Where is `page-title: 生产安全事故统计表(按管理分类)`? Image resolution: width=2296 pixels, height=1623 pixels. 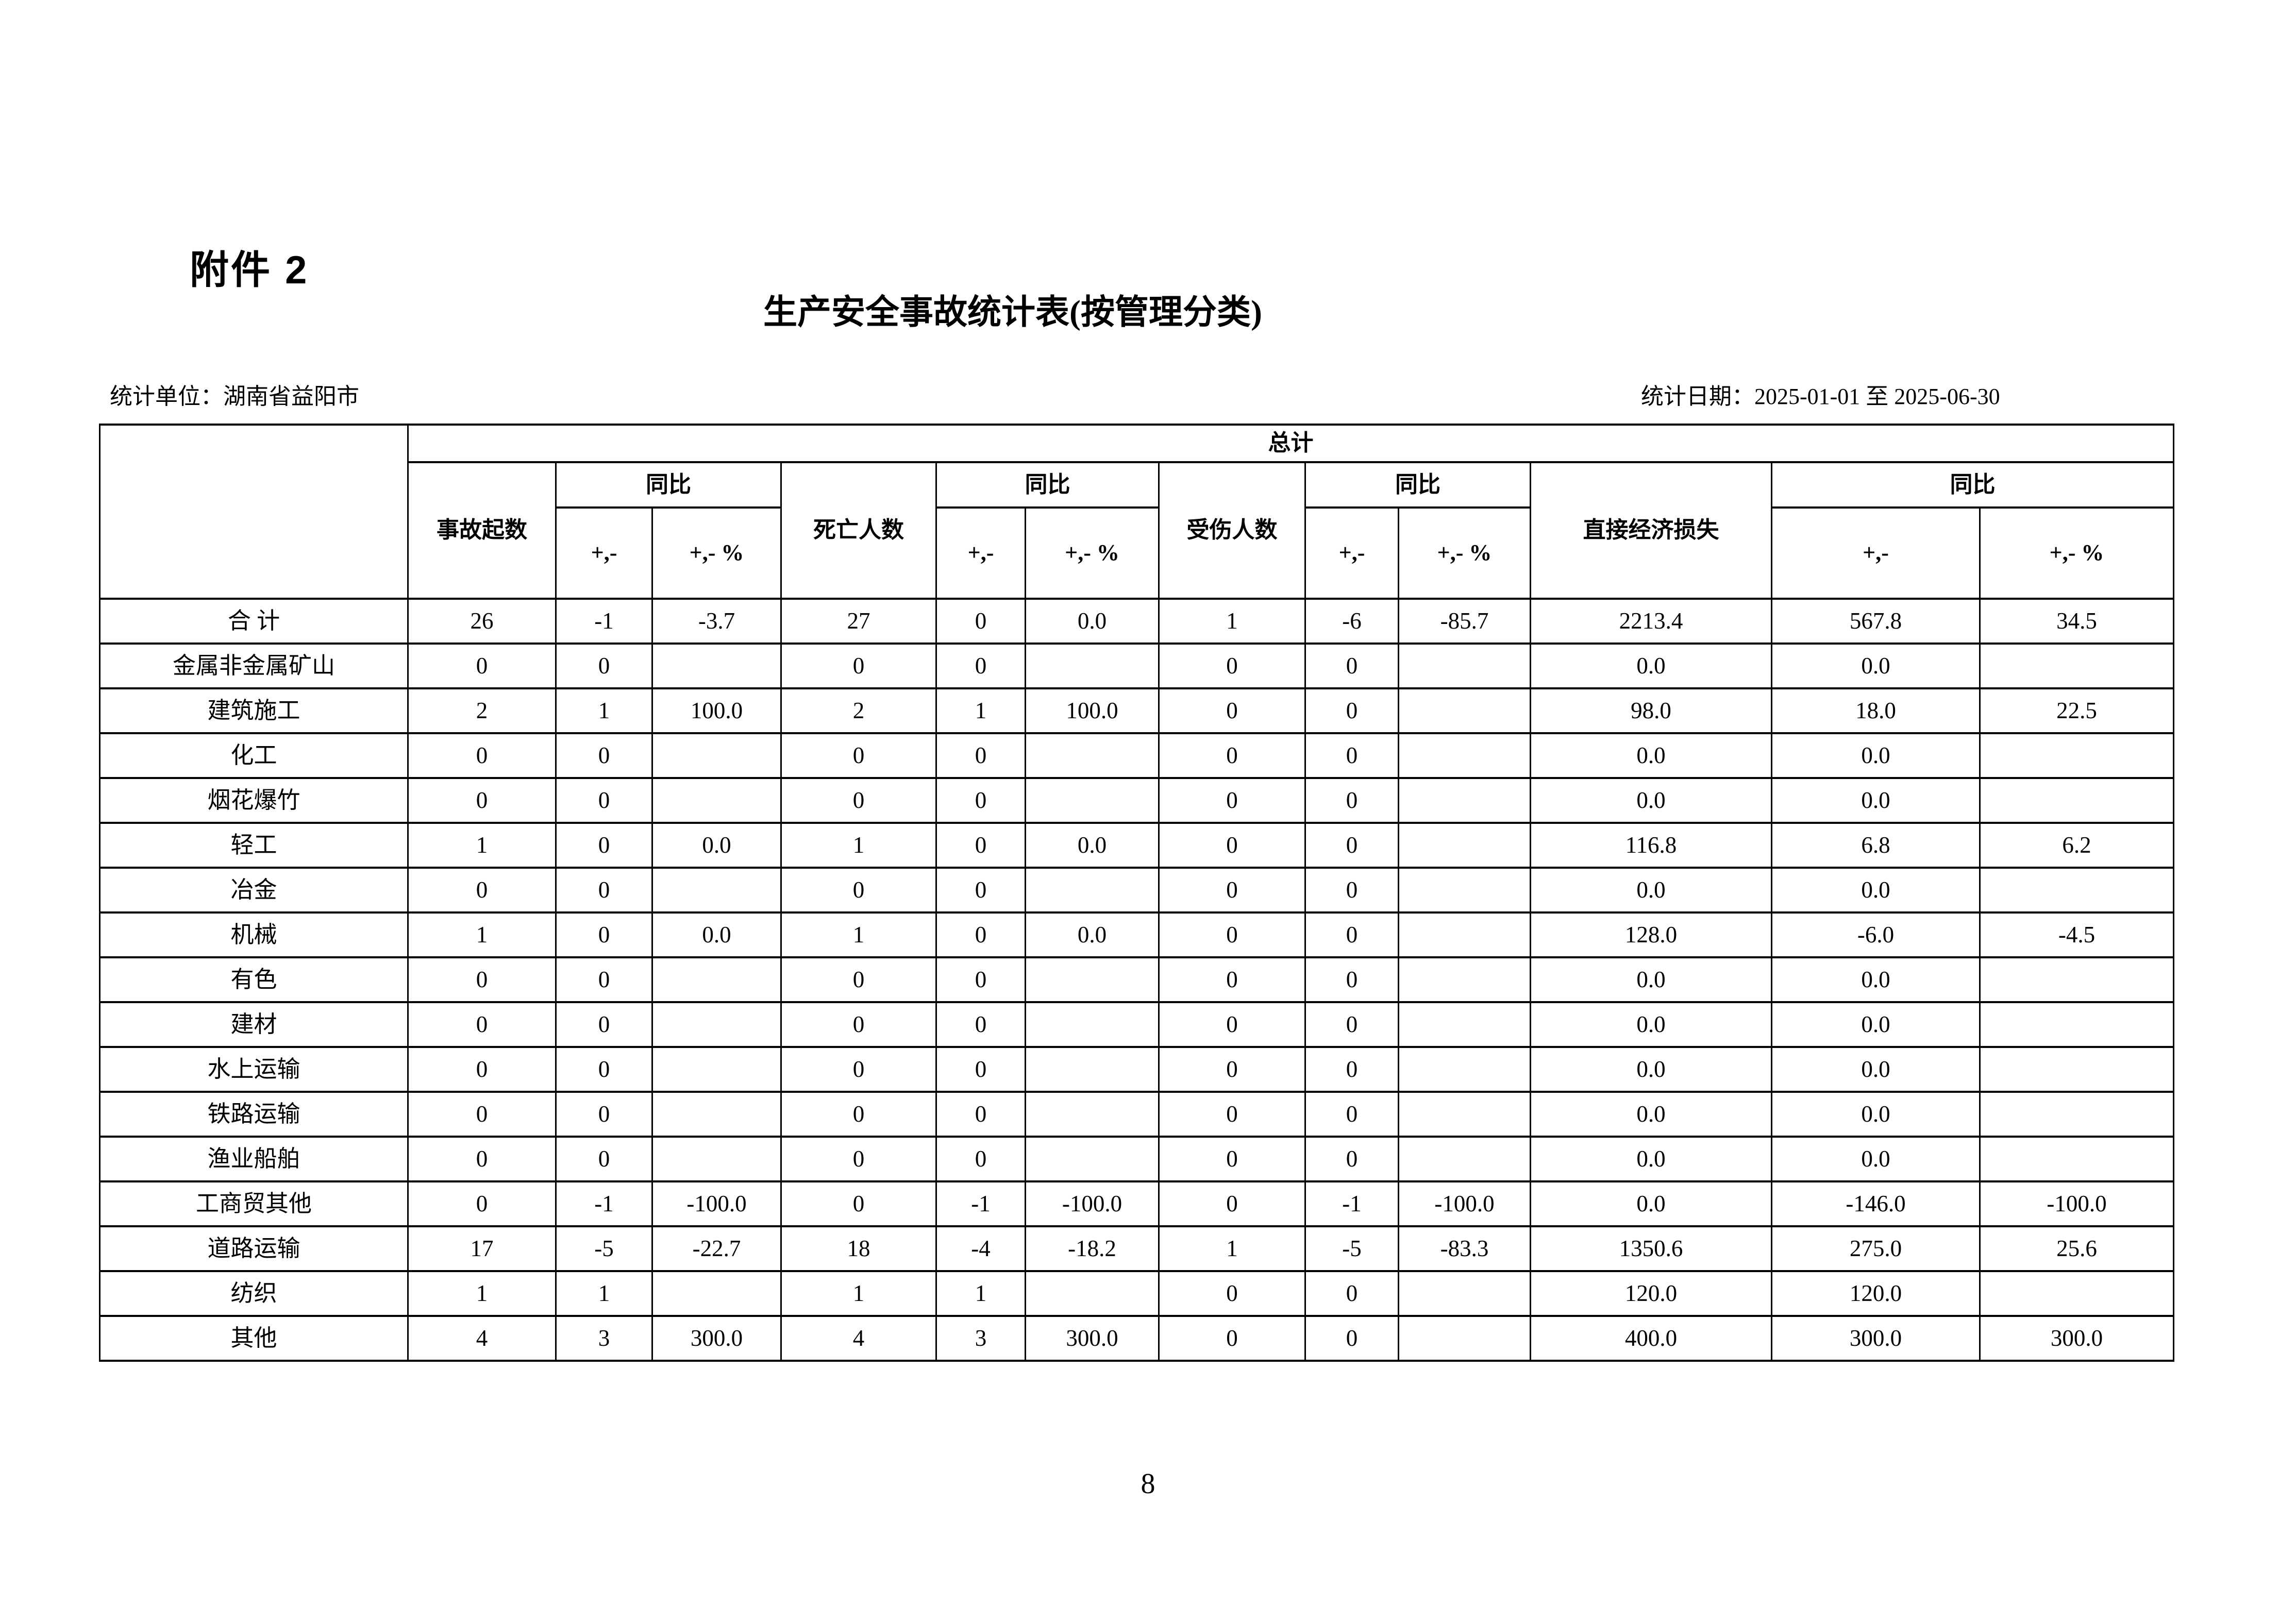
page-title: 生产安全事故统计表(按管理分类) is located at coordinates (1012, 312).